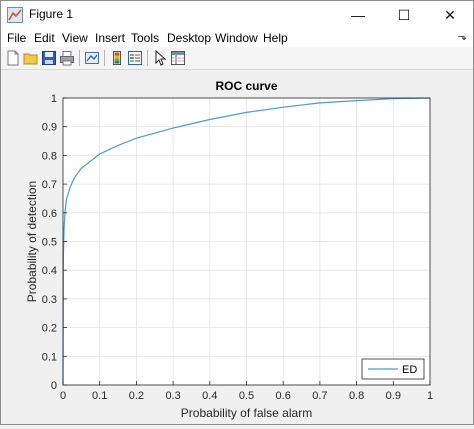  I want to click on legend-label-ed: ED, so click(409, 370).